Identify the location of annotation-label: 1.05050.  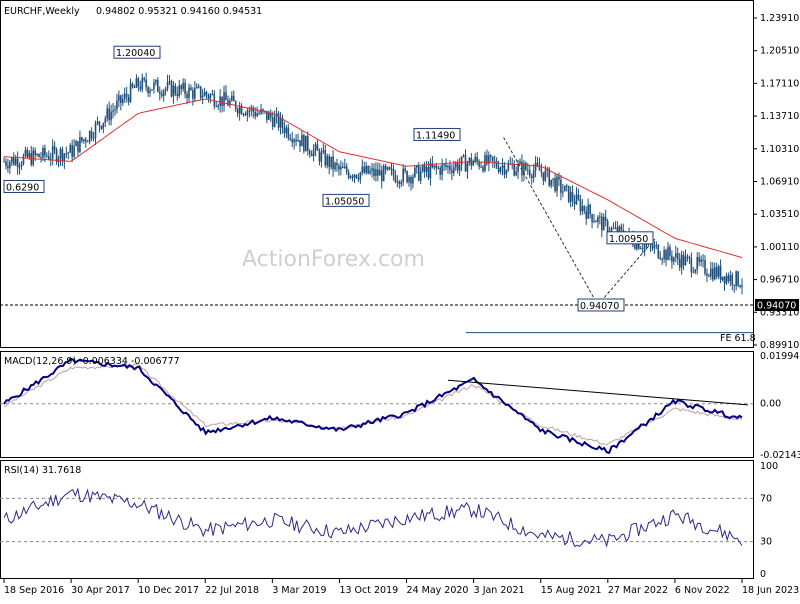
(344, 201).